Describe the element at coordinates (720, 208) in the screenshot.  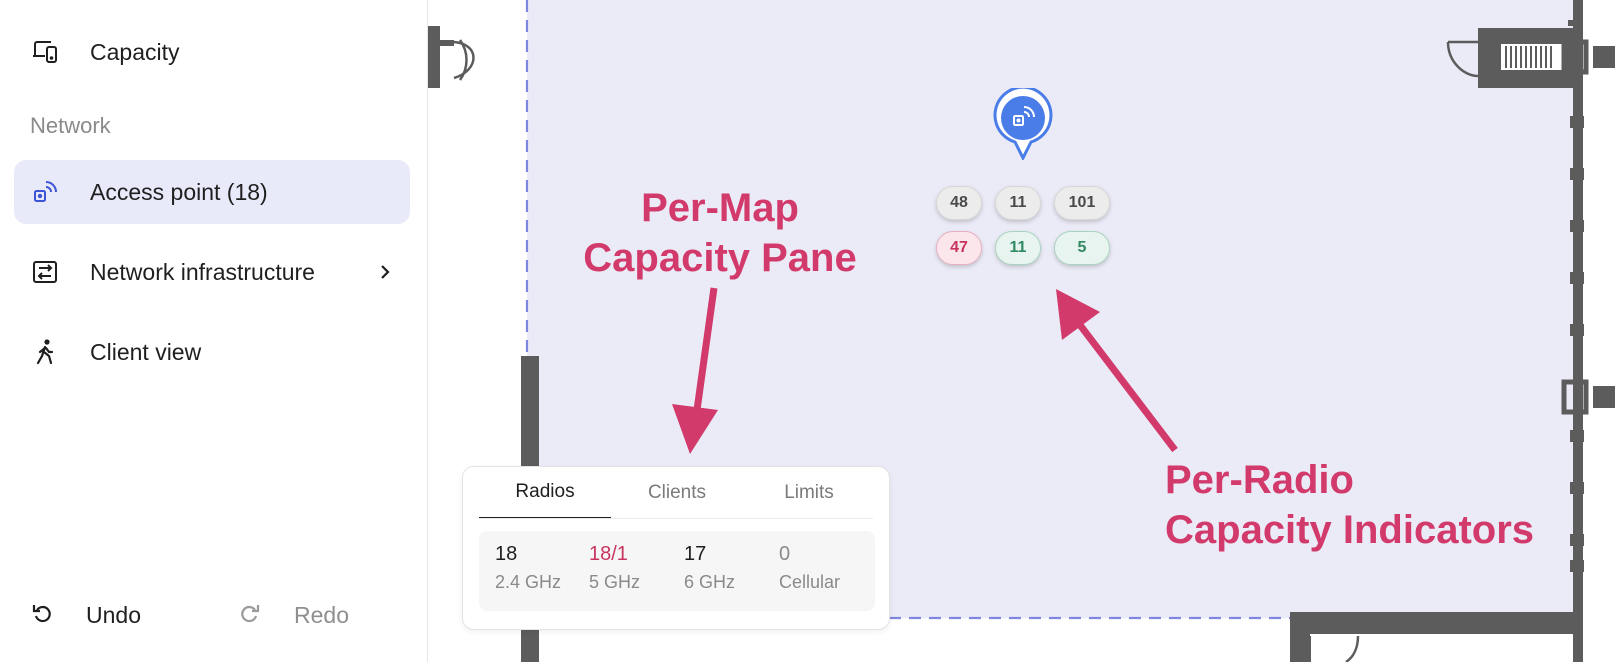
I see `annotation-line: Per-Map` at that location.